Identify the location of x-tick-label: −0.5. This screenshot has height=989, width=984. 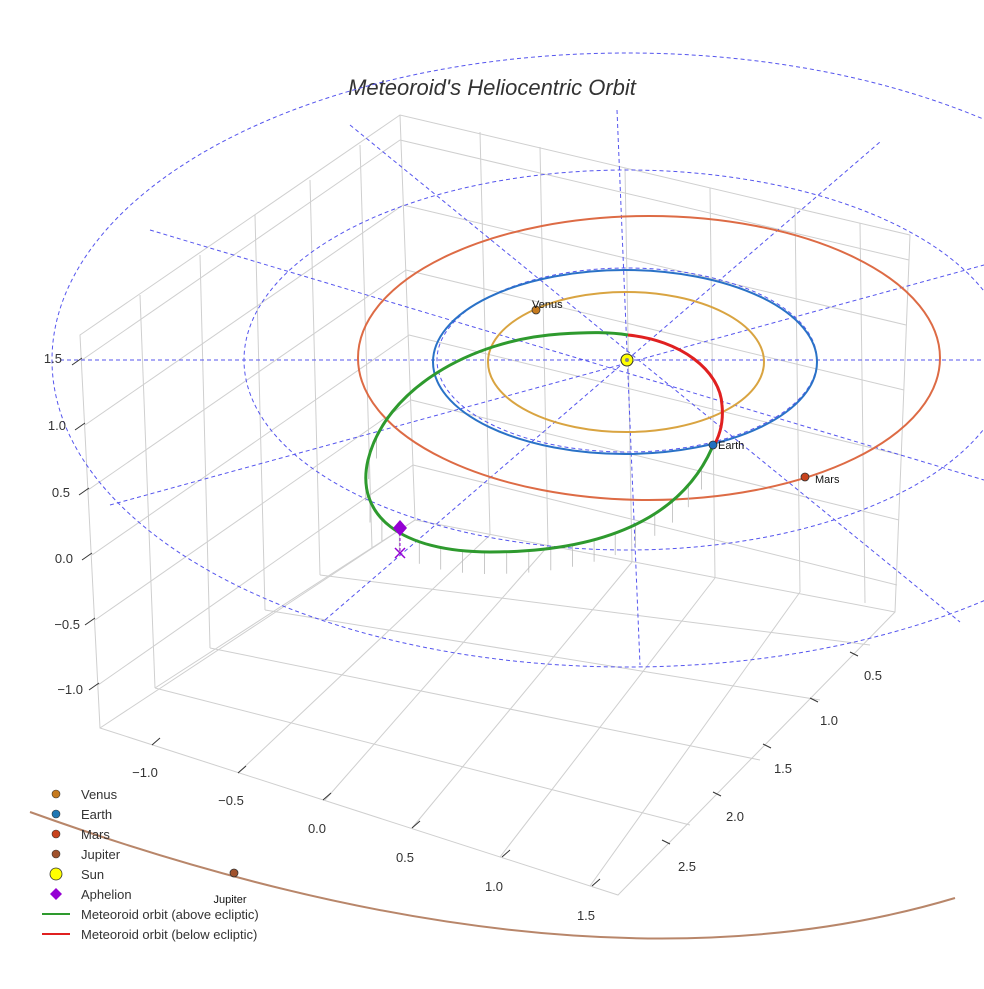
(231, 800).